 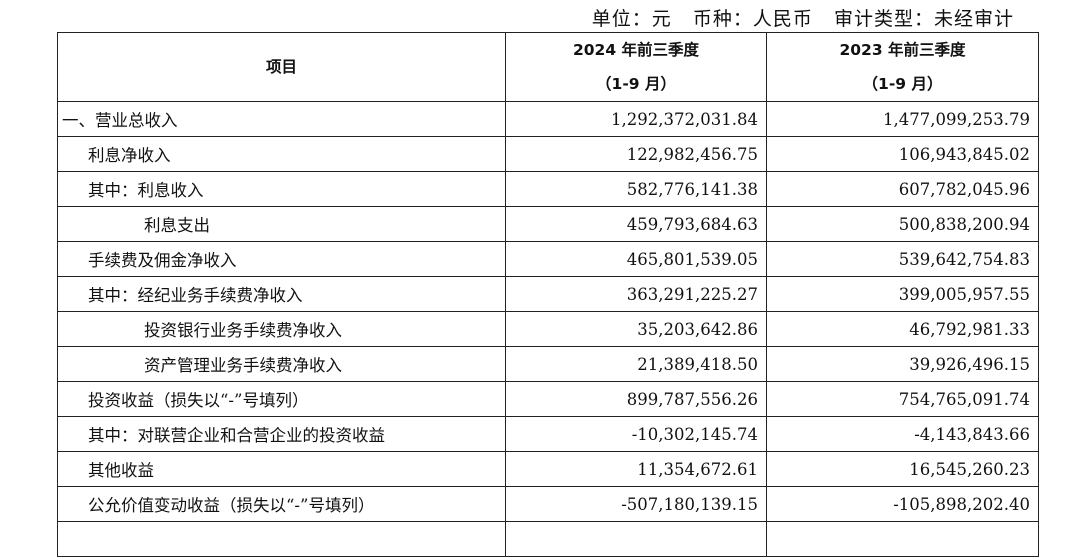 I want to click on value-2023: -105,898,202.40, so click(x=902, y=504).